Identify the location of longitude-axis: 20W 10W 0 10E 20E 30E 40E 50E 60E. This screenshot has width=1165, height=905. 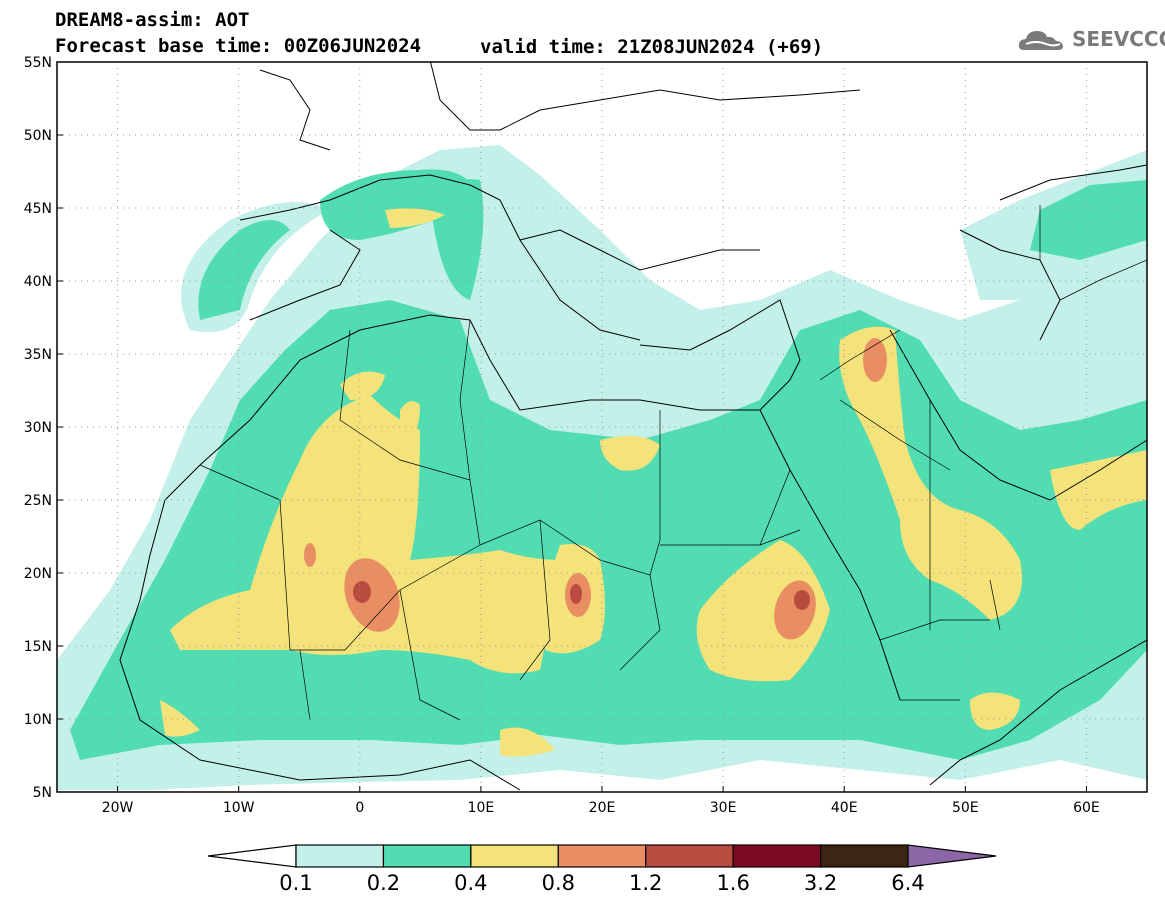
(601, 801).